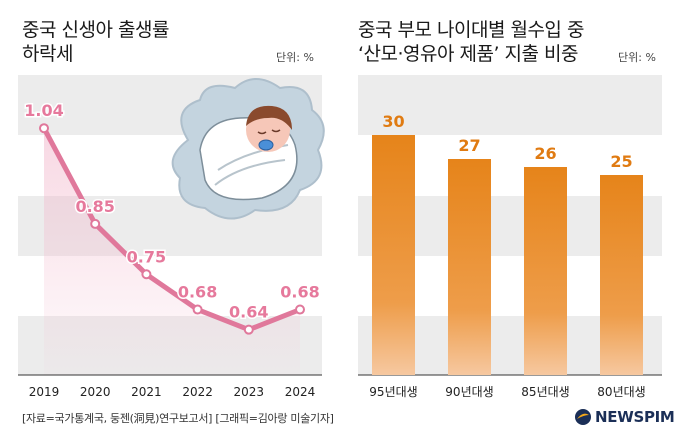 The width and height of the screenshot is (680, 442). I want to click on brand-logo: NEWSPIM, so click(624, 417).